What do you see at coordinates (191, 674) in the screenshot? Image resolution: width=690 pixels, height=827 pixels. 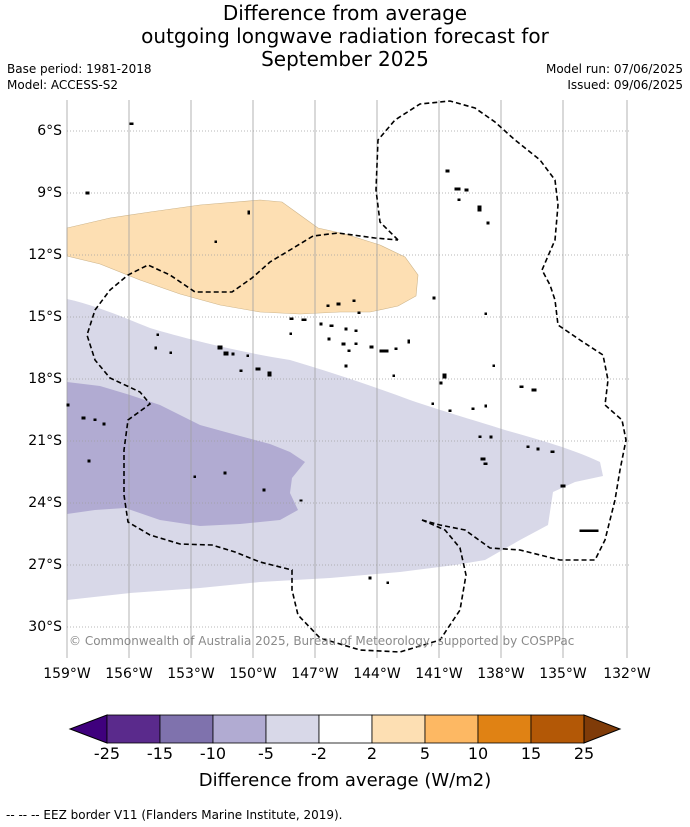 I see `lon-label: 153°W` at bounding box center [191, 674].